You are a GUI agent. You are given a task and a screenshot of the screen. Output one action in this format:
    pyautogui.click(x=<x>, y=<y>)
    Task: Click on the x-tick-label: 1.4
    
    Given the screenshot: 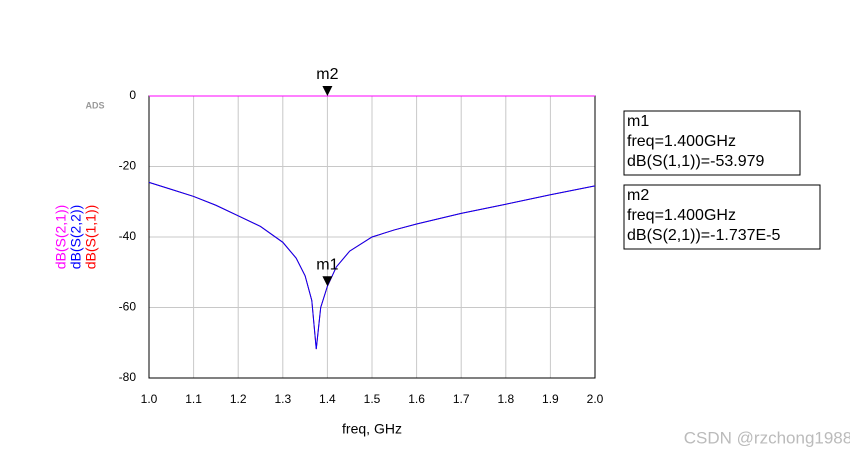 What is the action you would take?
    pyautogui.click(x=327, y=399)
    